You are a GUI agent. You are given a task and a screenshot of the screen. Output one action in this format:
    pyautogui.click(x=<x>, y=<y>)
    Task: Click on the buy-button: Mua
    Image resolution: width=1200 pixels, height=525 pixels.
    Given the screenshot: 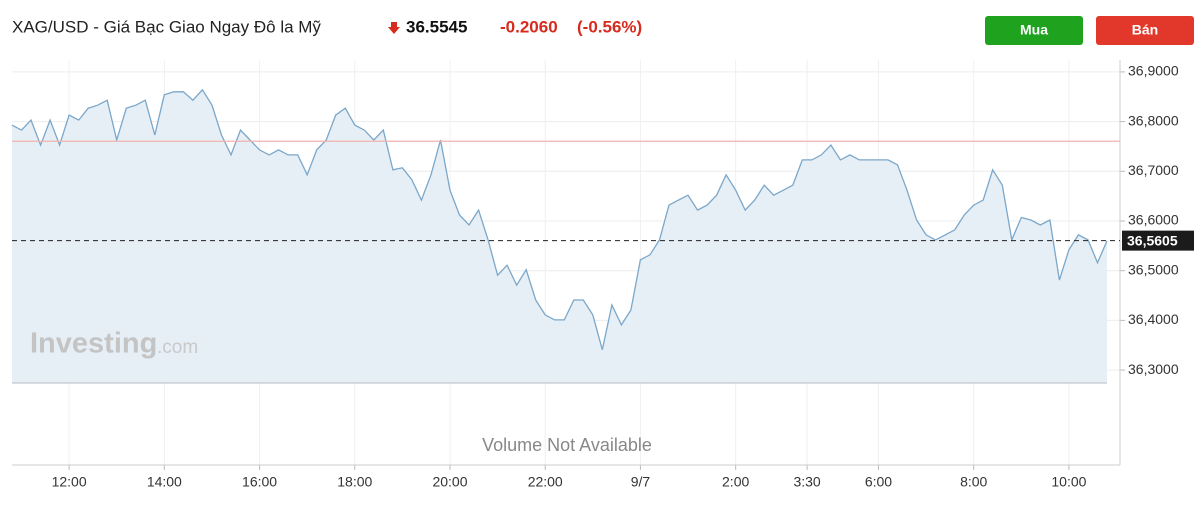 What is the action you would take?
    pyautogui.click(x=1034, y=30)
    